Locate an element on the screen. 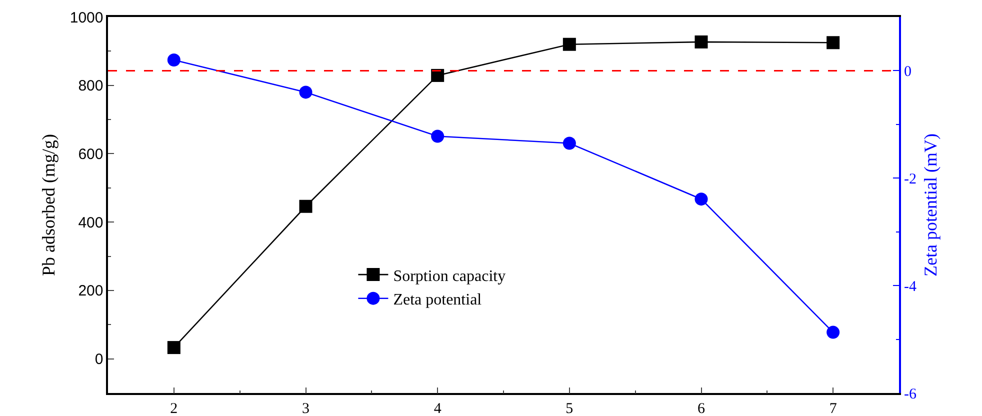 The height and width of the screenshot is (416, 982). legend-label: Zeta potential is located at coordinates (437, 300).